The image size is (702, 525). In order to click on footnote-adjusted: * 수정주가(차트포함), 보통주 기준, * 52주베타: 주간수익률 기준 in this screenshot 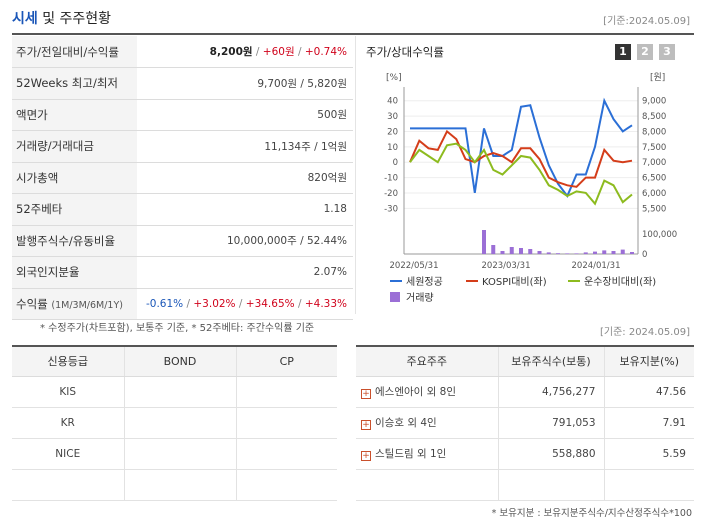, I will do `click(177, 328)`.